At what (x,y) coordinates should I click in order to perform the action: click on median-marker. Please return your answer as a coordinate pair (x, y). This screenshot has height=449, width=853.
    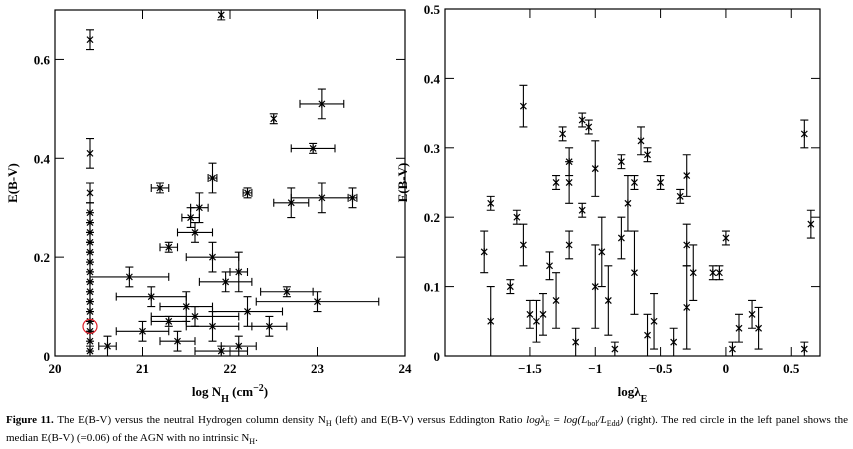
    Looking at the image, I should click on (90, 326).